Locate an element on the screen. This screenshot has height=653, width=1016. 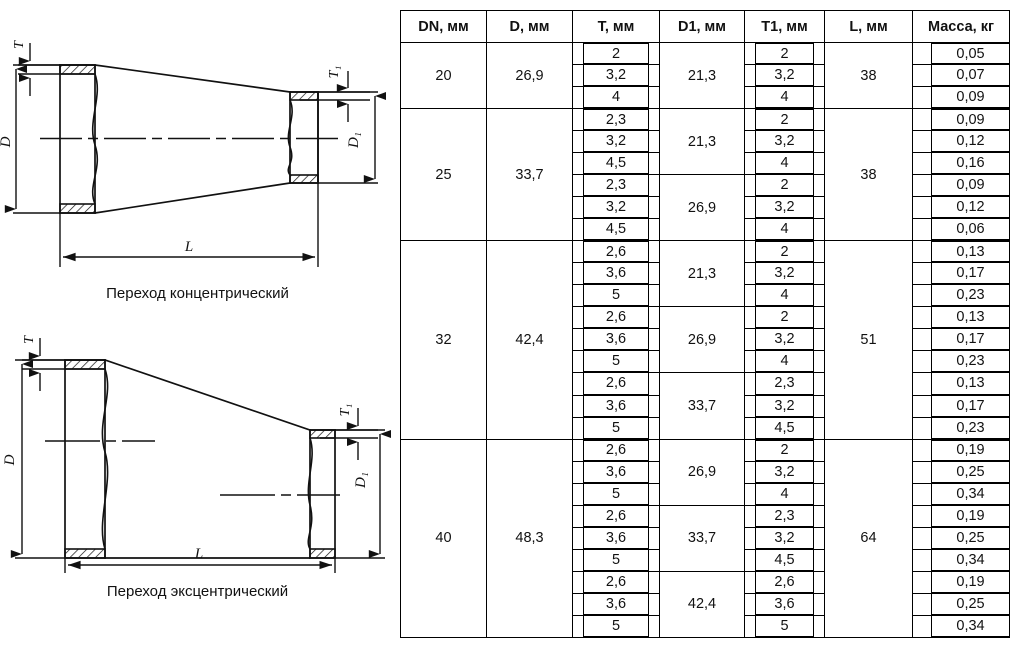
header-dn: DN, мм is located at coordinates (443, 26).